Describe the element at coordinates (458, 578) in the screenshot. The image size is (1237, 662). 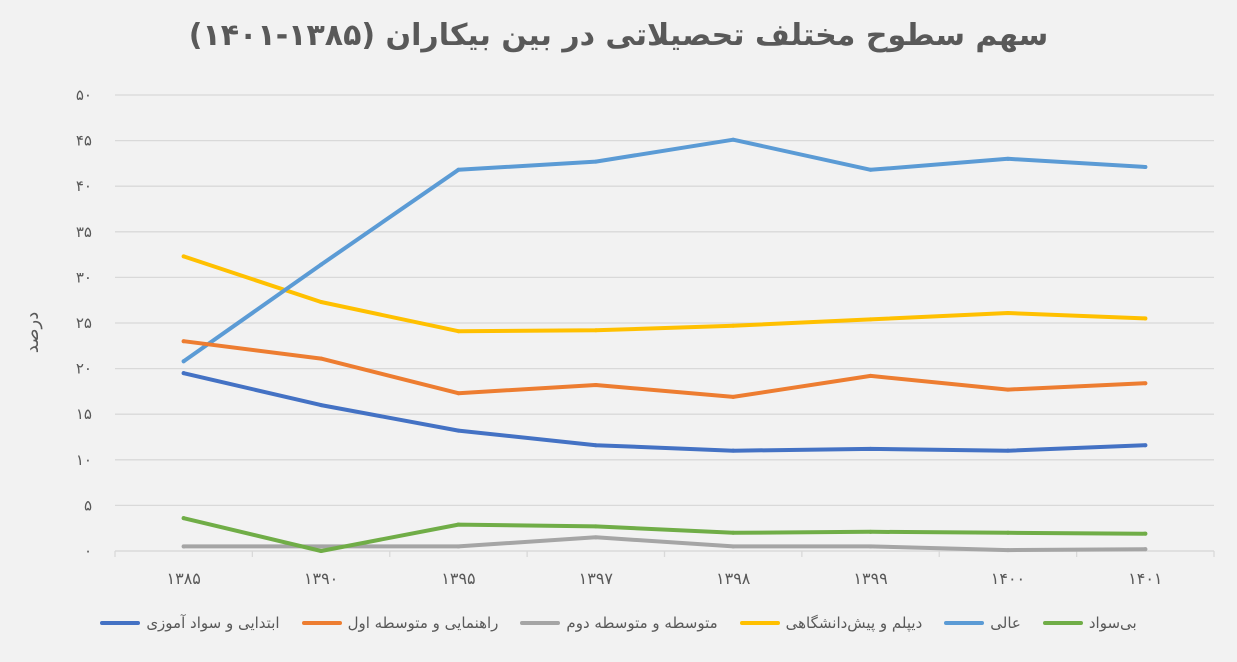
I see `x-tick-label: ۱۳۹۵` at that location.